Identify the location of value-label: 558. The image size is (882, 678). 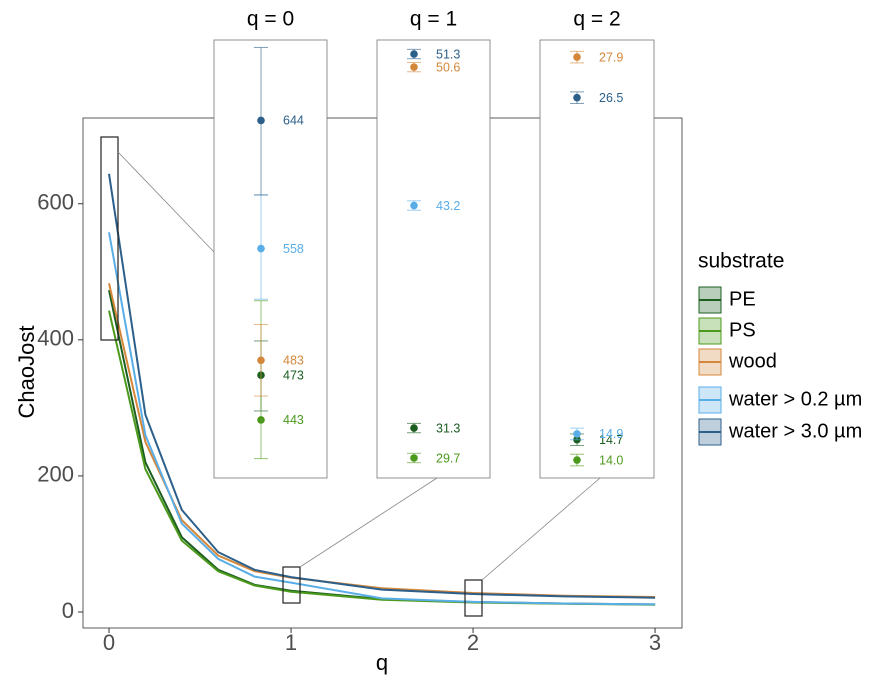
(293, 249).